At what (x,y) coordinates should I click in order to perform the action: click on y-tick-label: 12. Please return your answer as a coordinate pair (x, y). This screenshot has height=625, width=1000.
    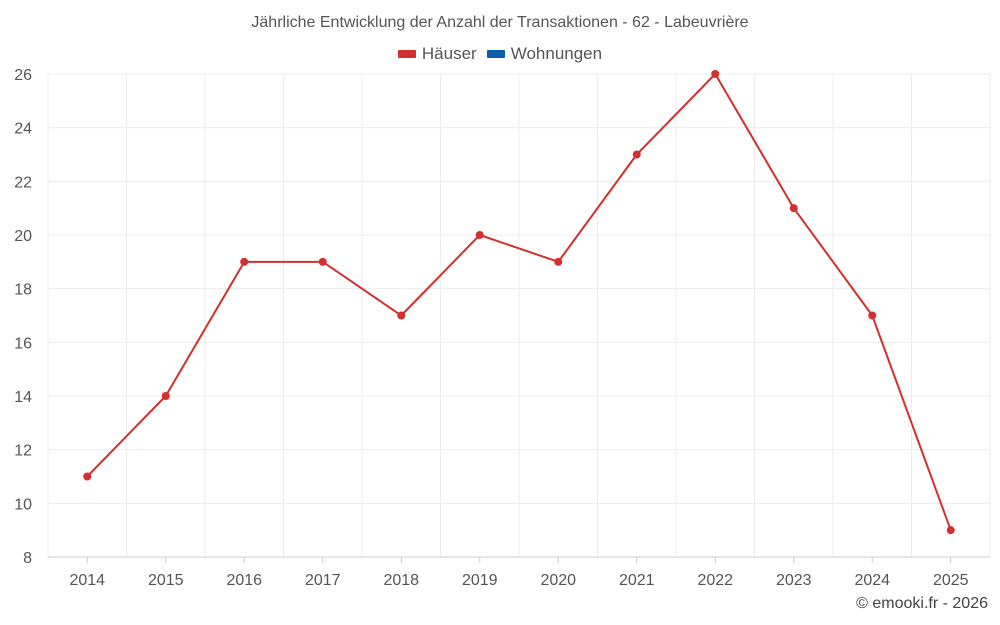
    Looking at the image, I should click on (23, 451).